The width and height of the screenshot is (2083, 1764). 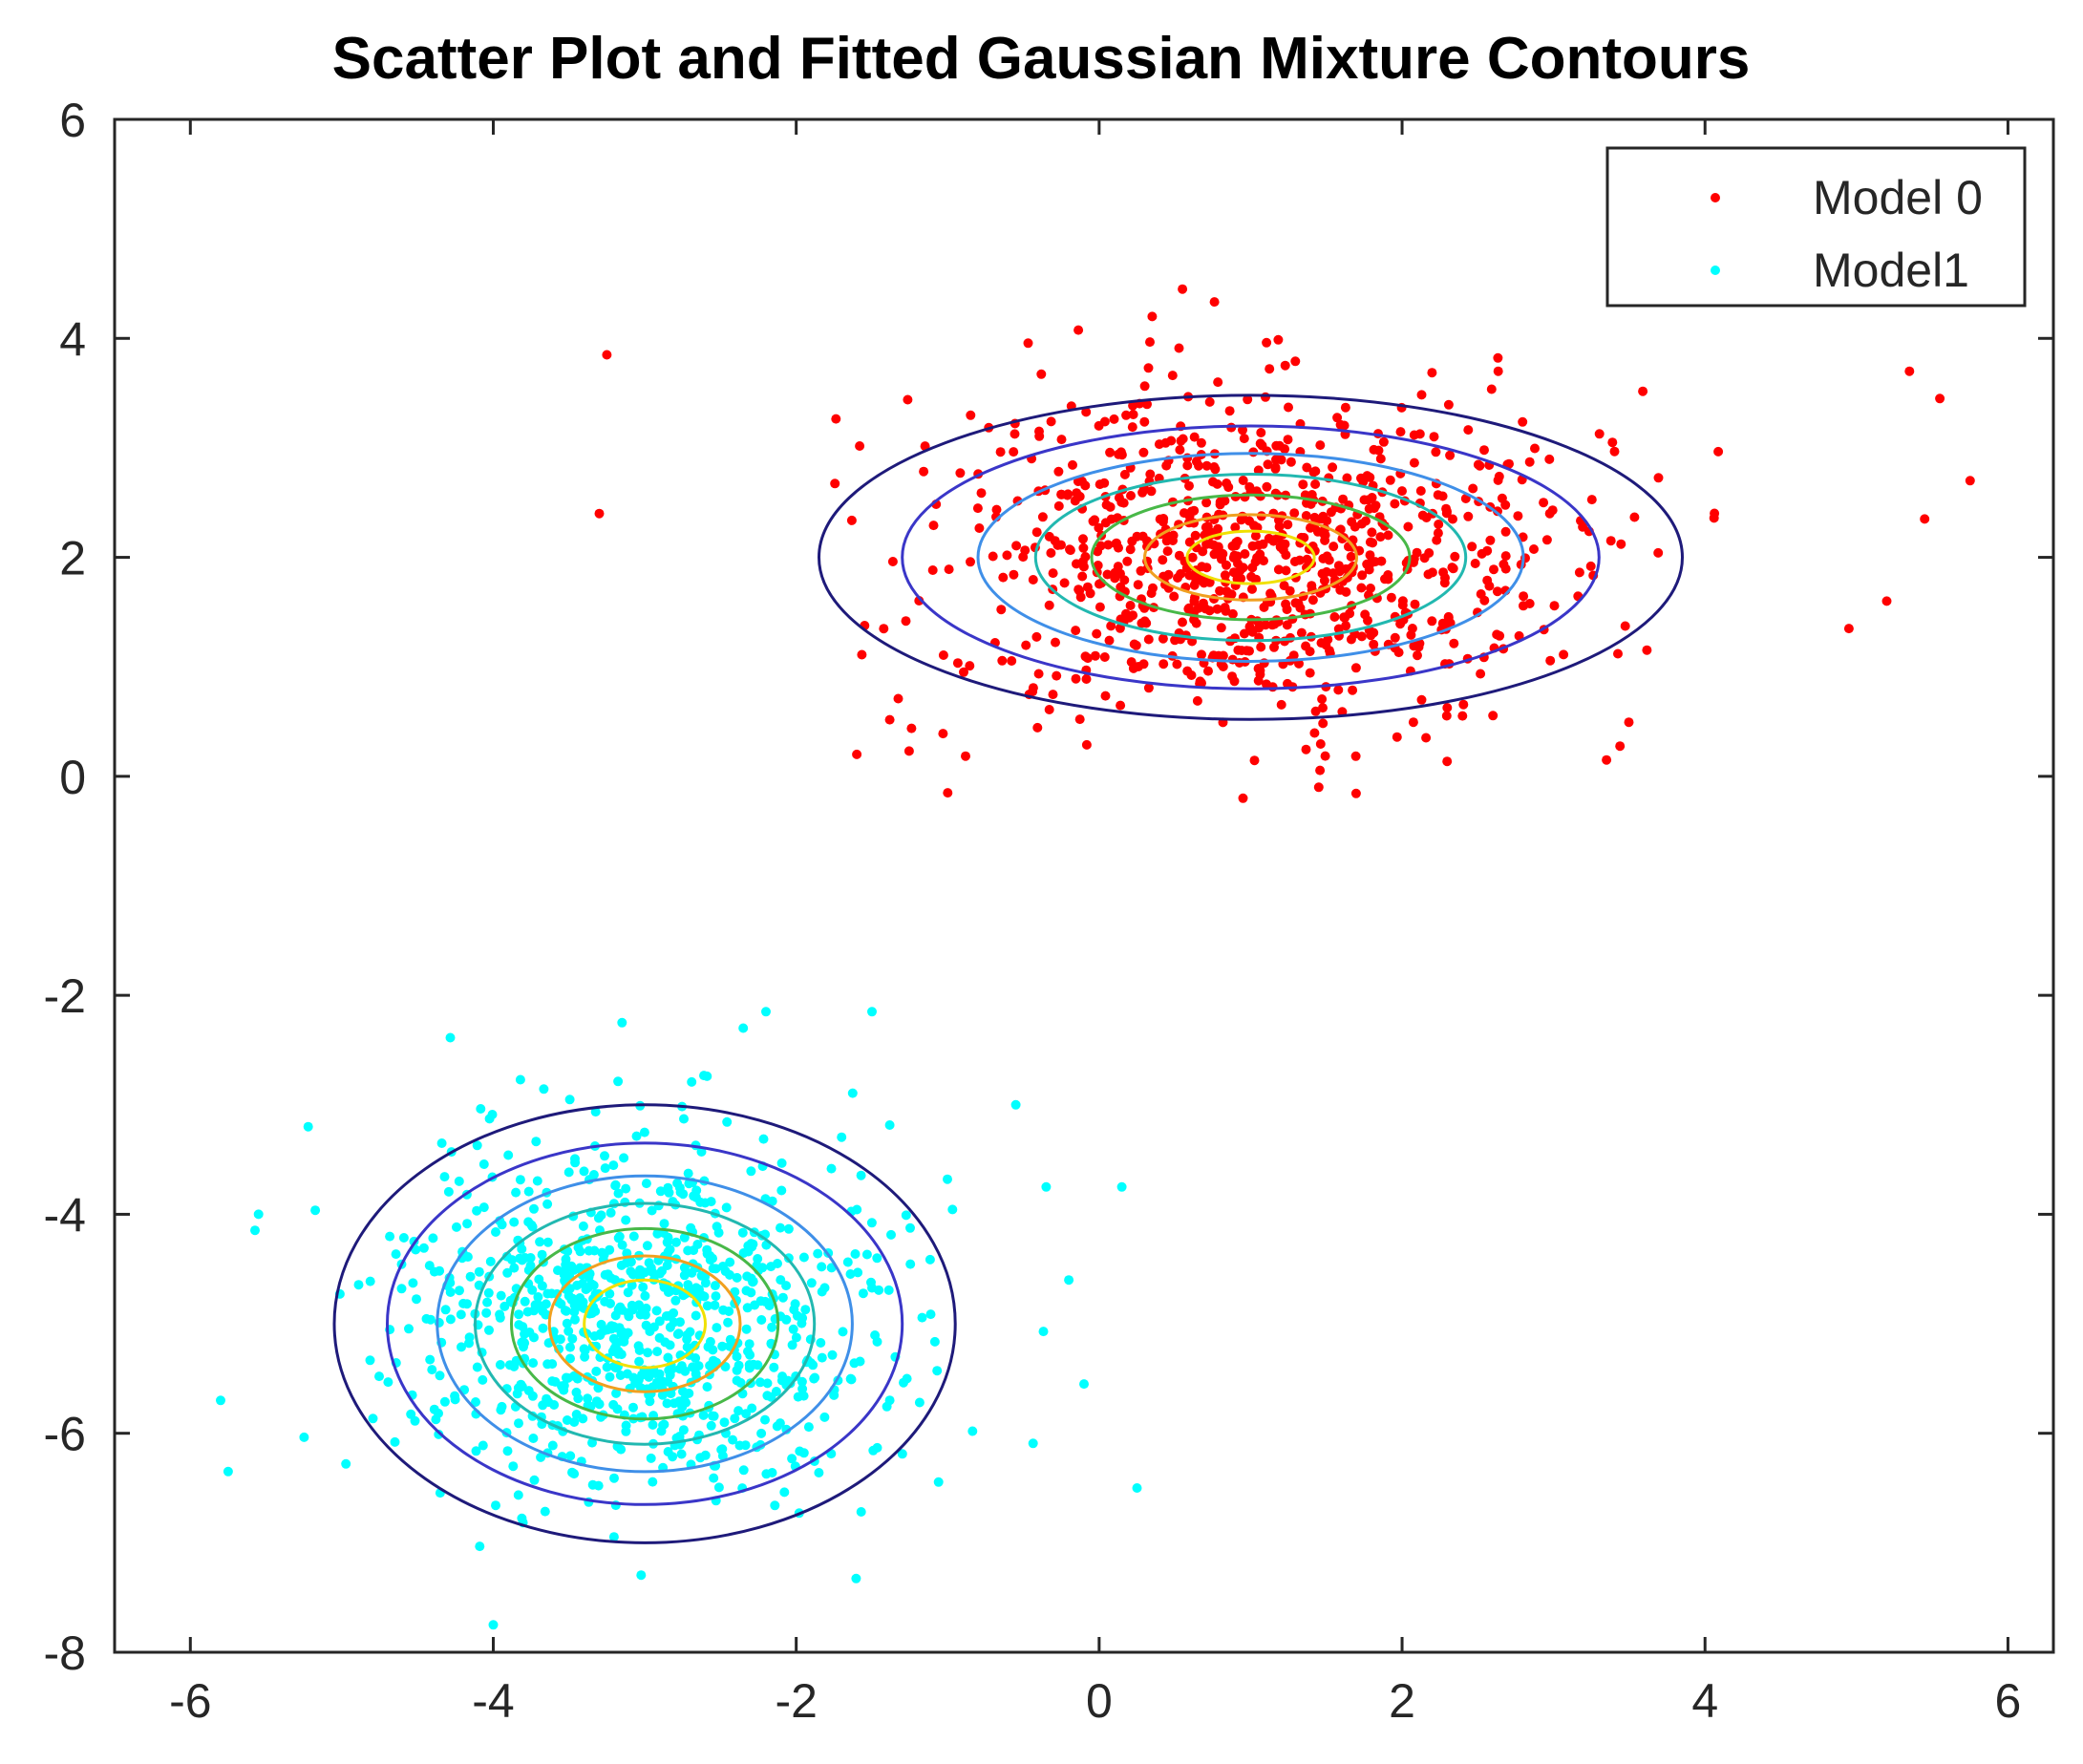 What do you see at coordinates (2008, 1701) in the screenshot?
I see `x-tick-label: 6` at bounding box center [2008, 1701].